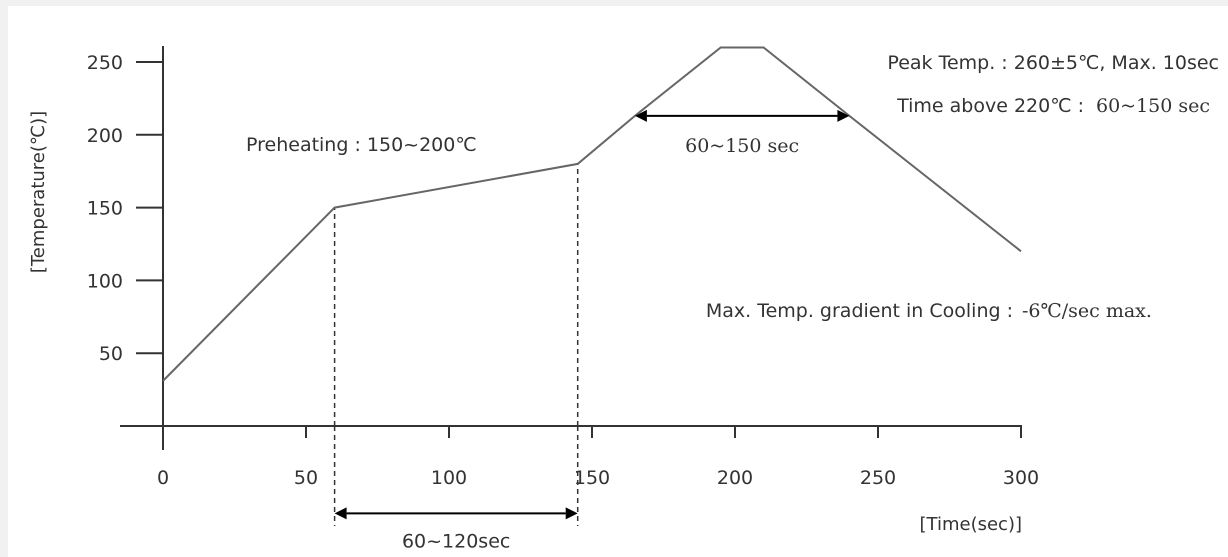 The image size is (1228, 557). I want to click on x-ticks: 0 50 100 150 200 250 300, so click(598, 457).